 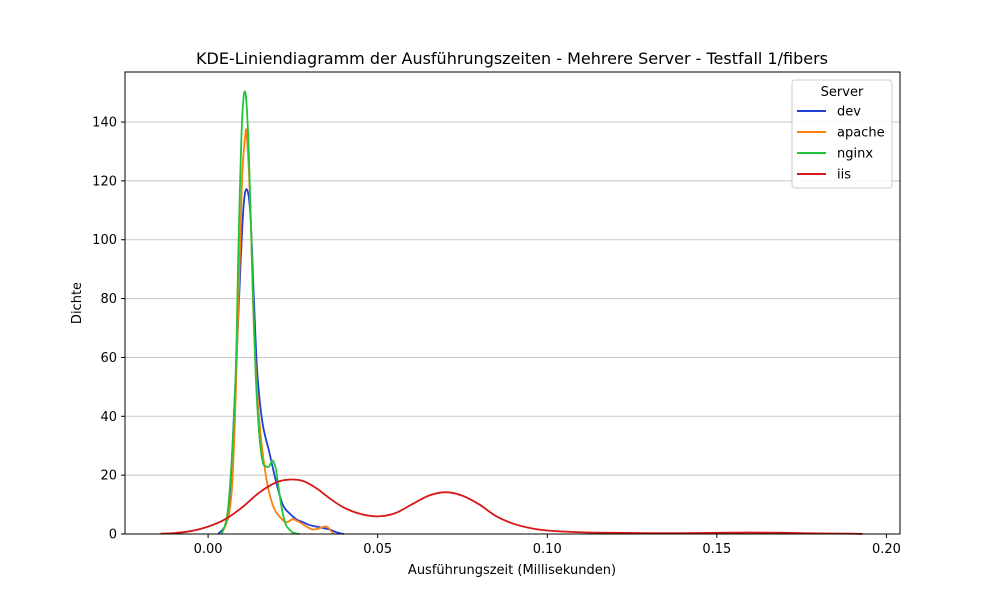 I want to click on y-tick-label: 60, so click(x=108, y=358).